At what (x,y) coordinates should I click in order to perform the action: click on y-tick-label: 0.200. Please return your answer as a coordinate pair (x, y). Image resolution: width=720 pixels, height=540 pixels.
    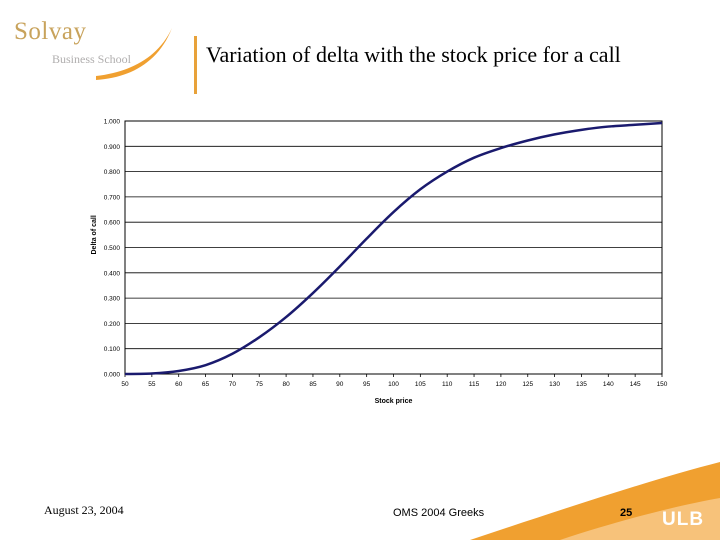
    Looking at the image, I should click on (112, 324).